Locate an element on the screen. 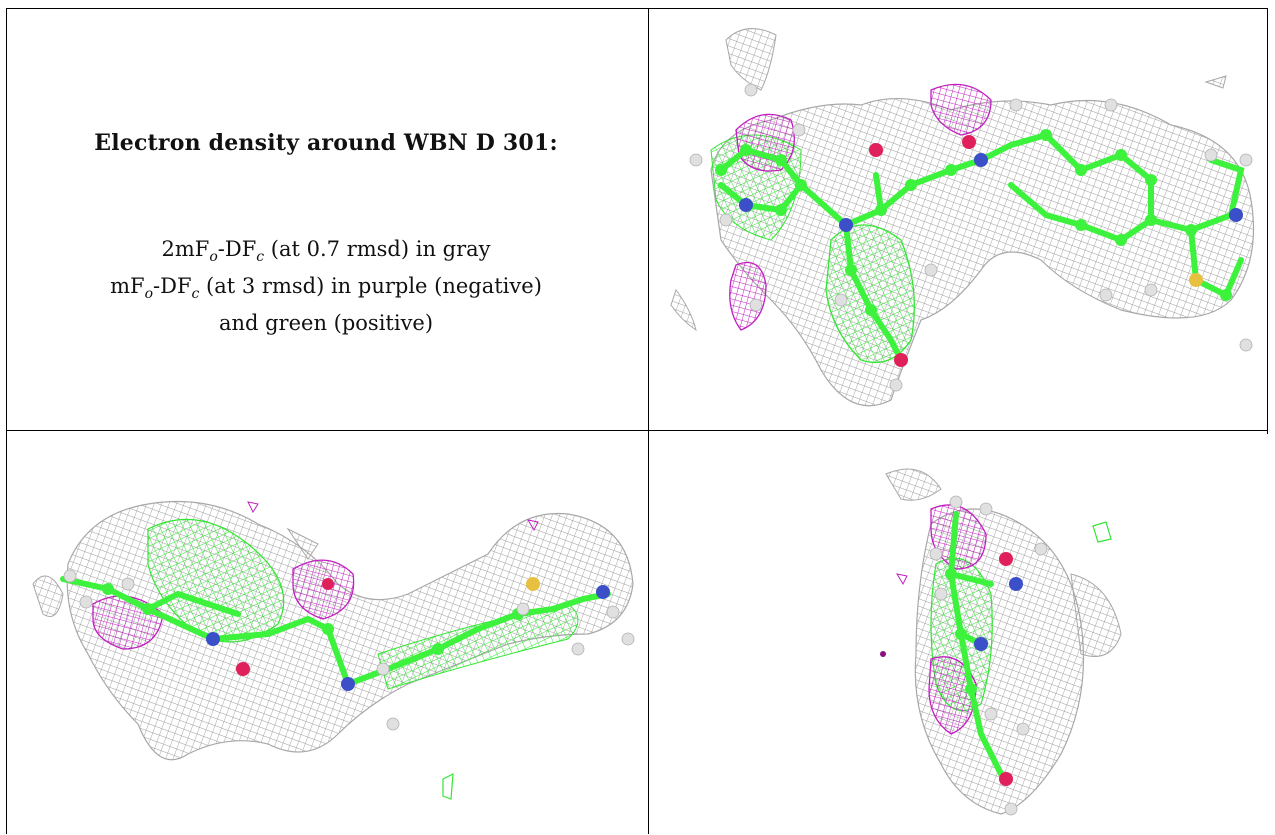 The width and height of the screenshot is (1275, 835). green-density-mesh is located at coordinates (363, 659).